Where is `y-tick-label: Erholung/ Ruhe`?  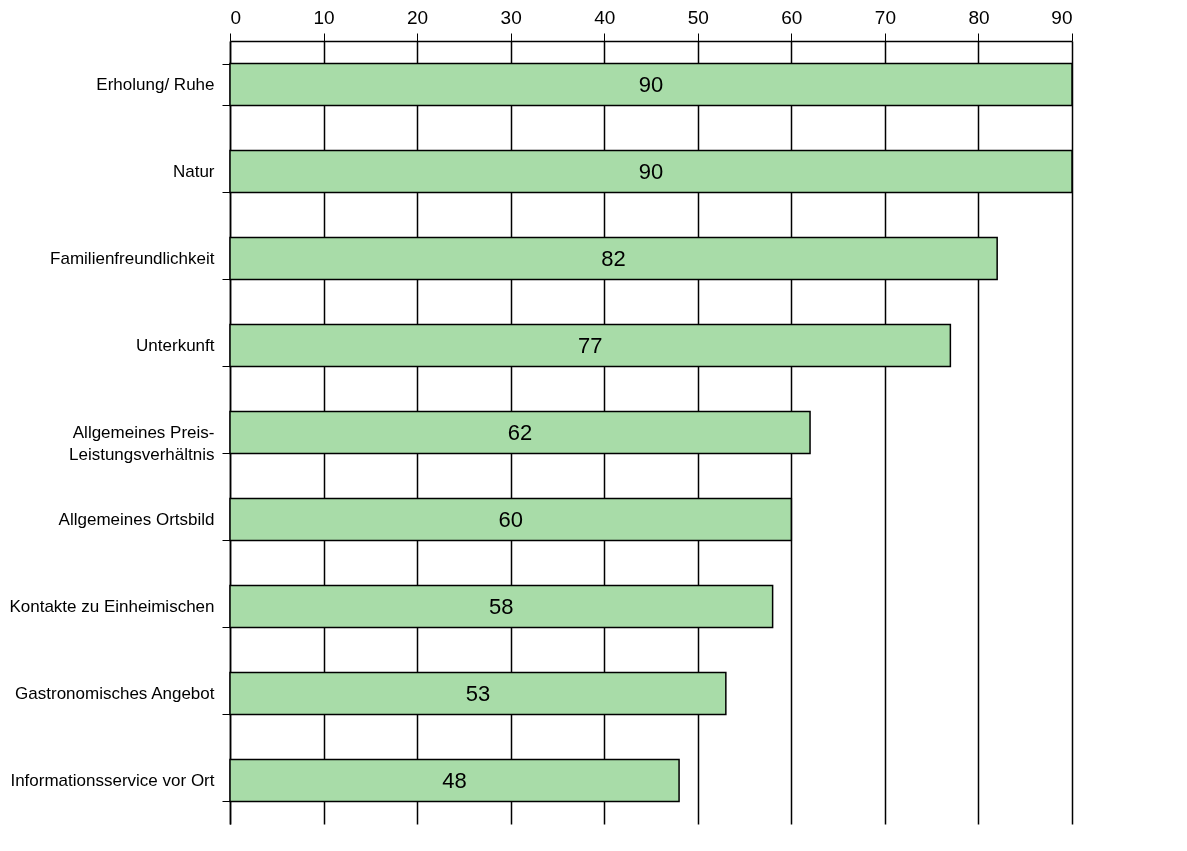
y-tick-label: Erholung/ Ruhe is located at coordinates (155, 84).